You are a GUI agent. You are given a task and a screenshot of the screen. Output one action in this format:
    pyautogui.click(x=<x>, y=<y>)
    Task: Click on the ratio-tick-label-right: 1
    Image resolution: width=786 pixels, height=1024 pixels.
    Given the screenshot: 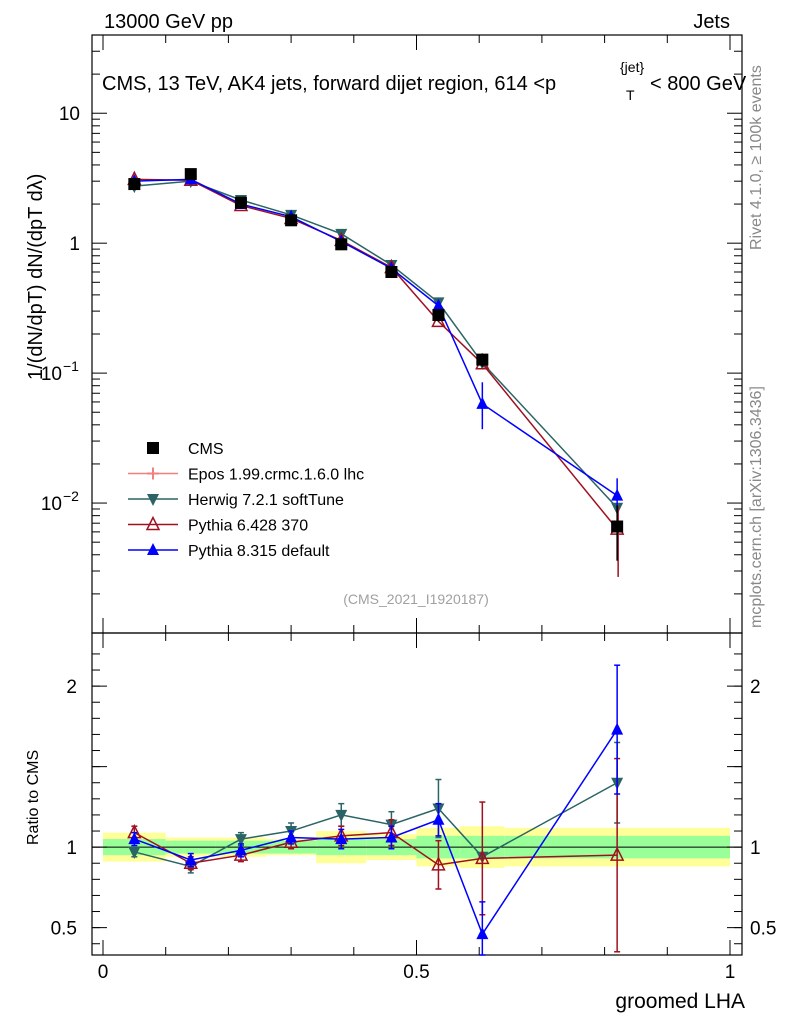 What is the action you would take?
    pyautogui.click(x=755, y=848)
    